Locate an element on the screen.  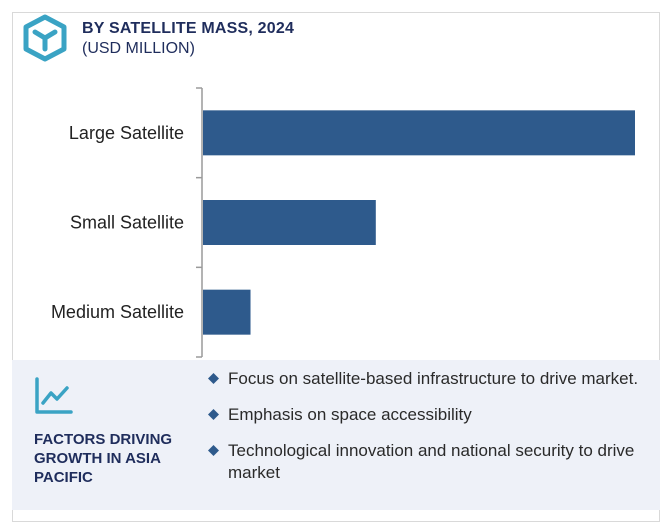
category-label: Large Satellite is located at coordinates (126, 133).